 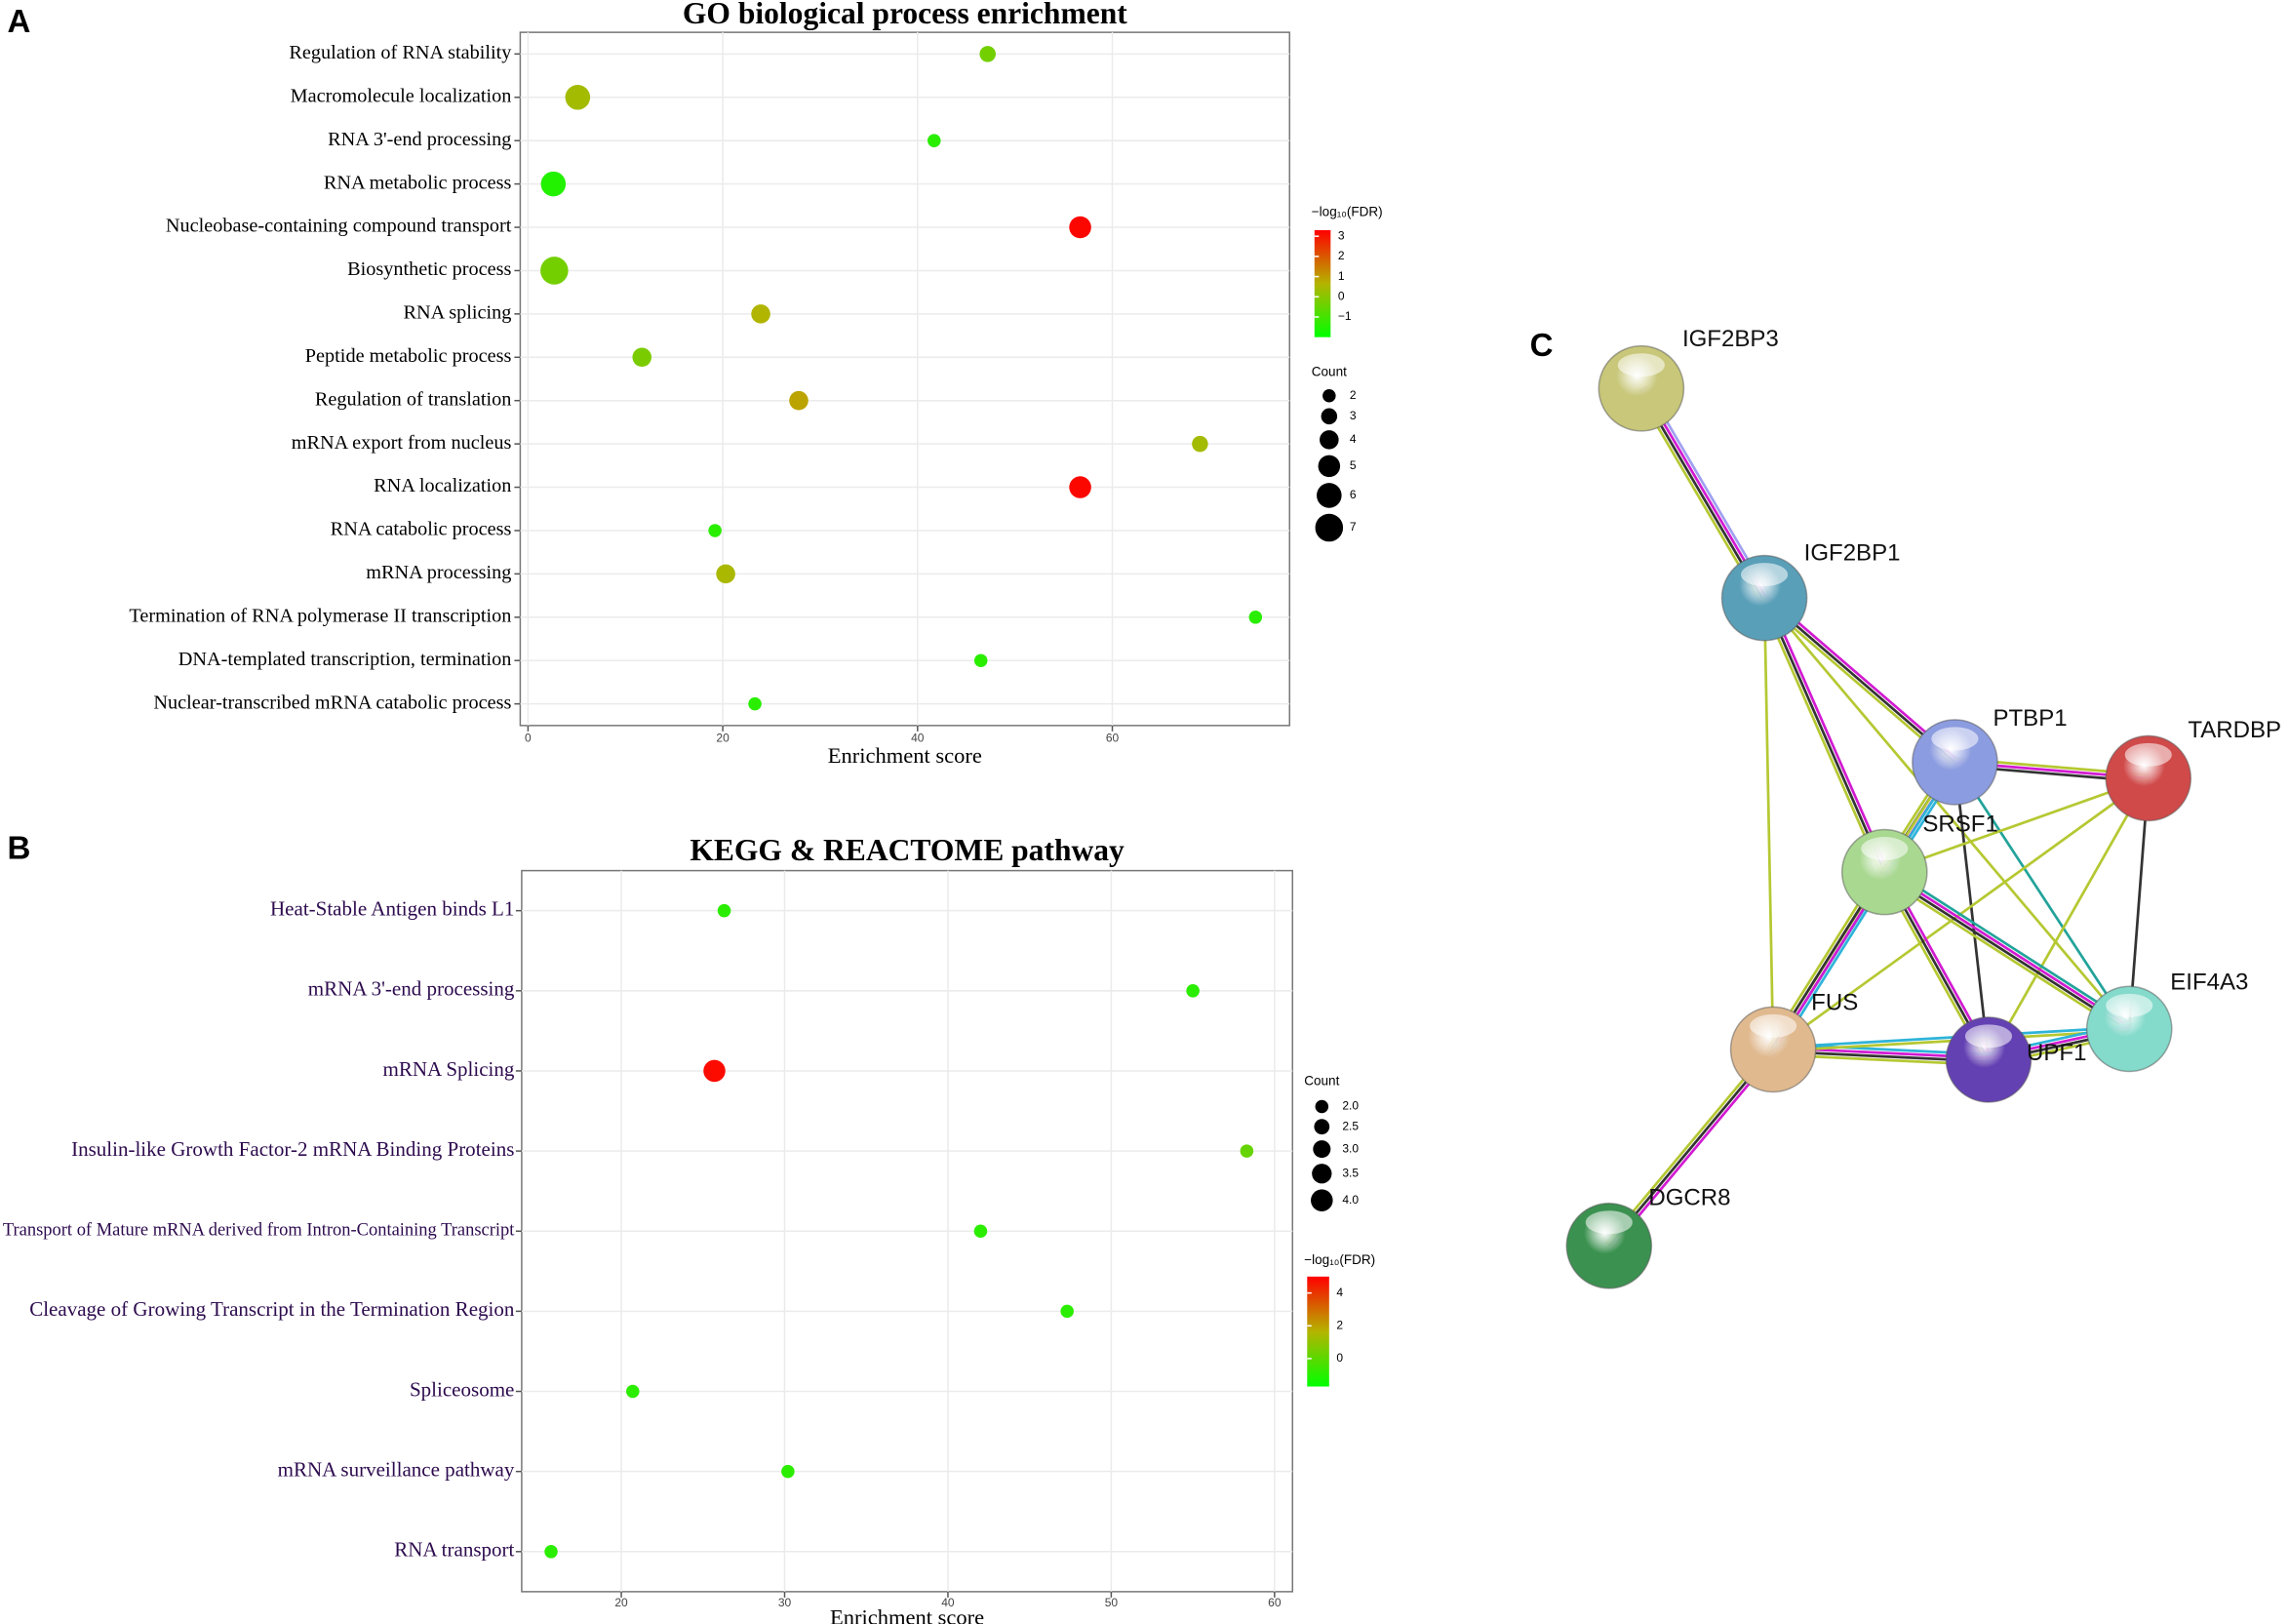 I want to click on size-legend-label: 2.5, so click(x=1351, y=1125).